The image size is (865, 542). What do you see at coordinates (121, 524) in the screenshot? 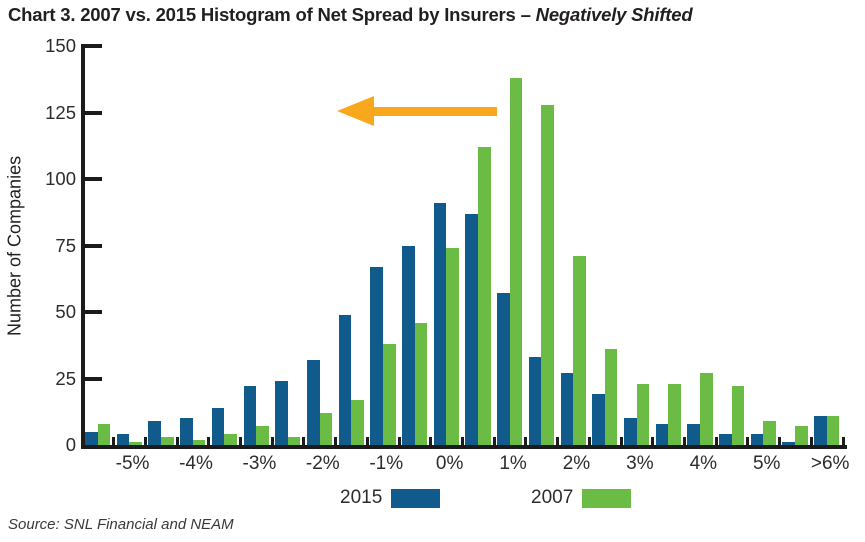
I see `source-text: Source: SNL Financial and NEAM` at bounding box center [121, 524].